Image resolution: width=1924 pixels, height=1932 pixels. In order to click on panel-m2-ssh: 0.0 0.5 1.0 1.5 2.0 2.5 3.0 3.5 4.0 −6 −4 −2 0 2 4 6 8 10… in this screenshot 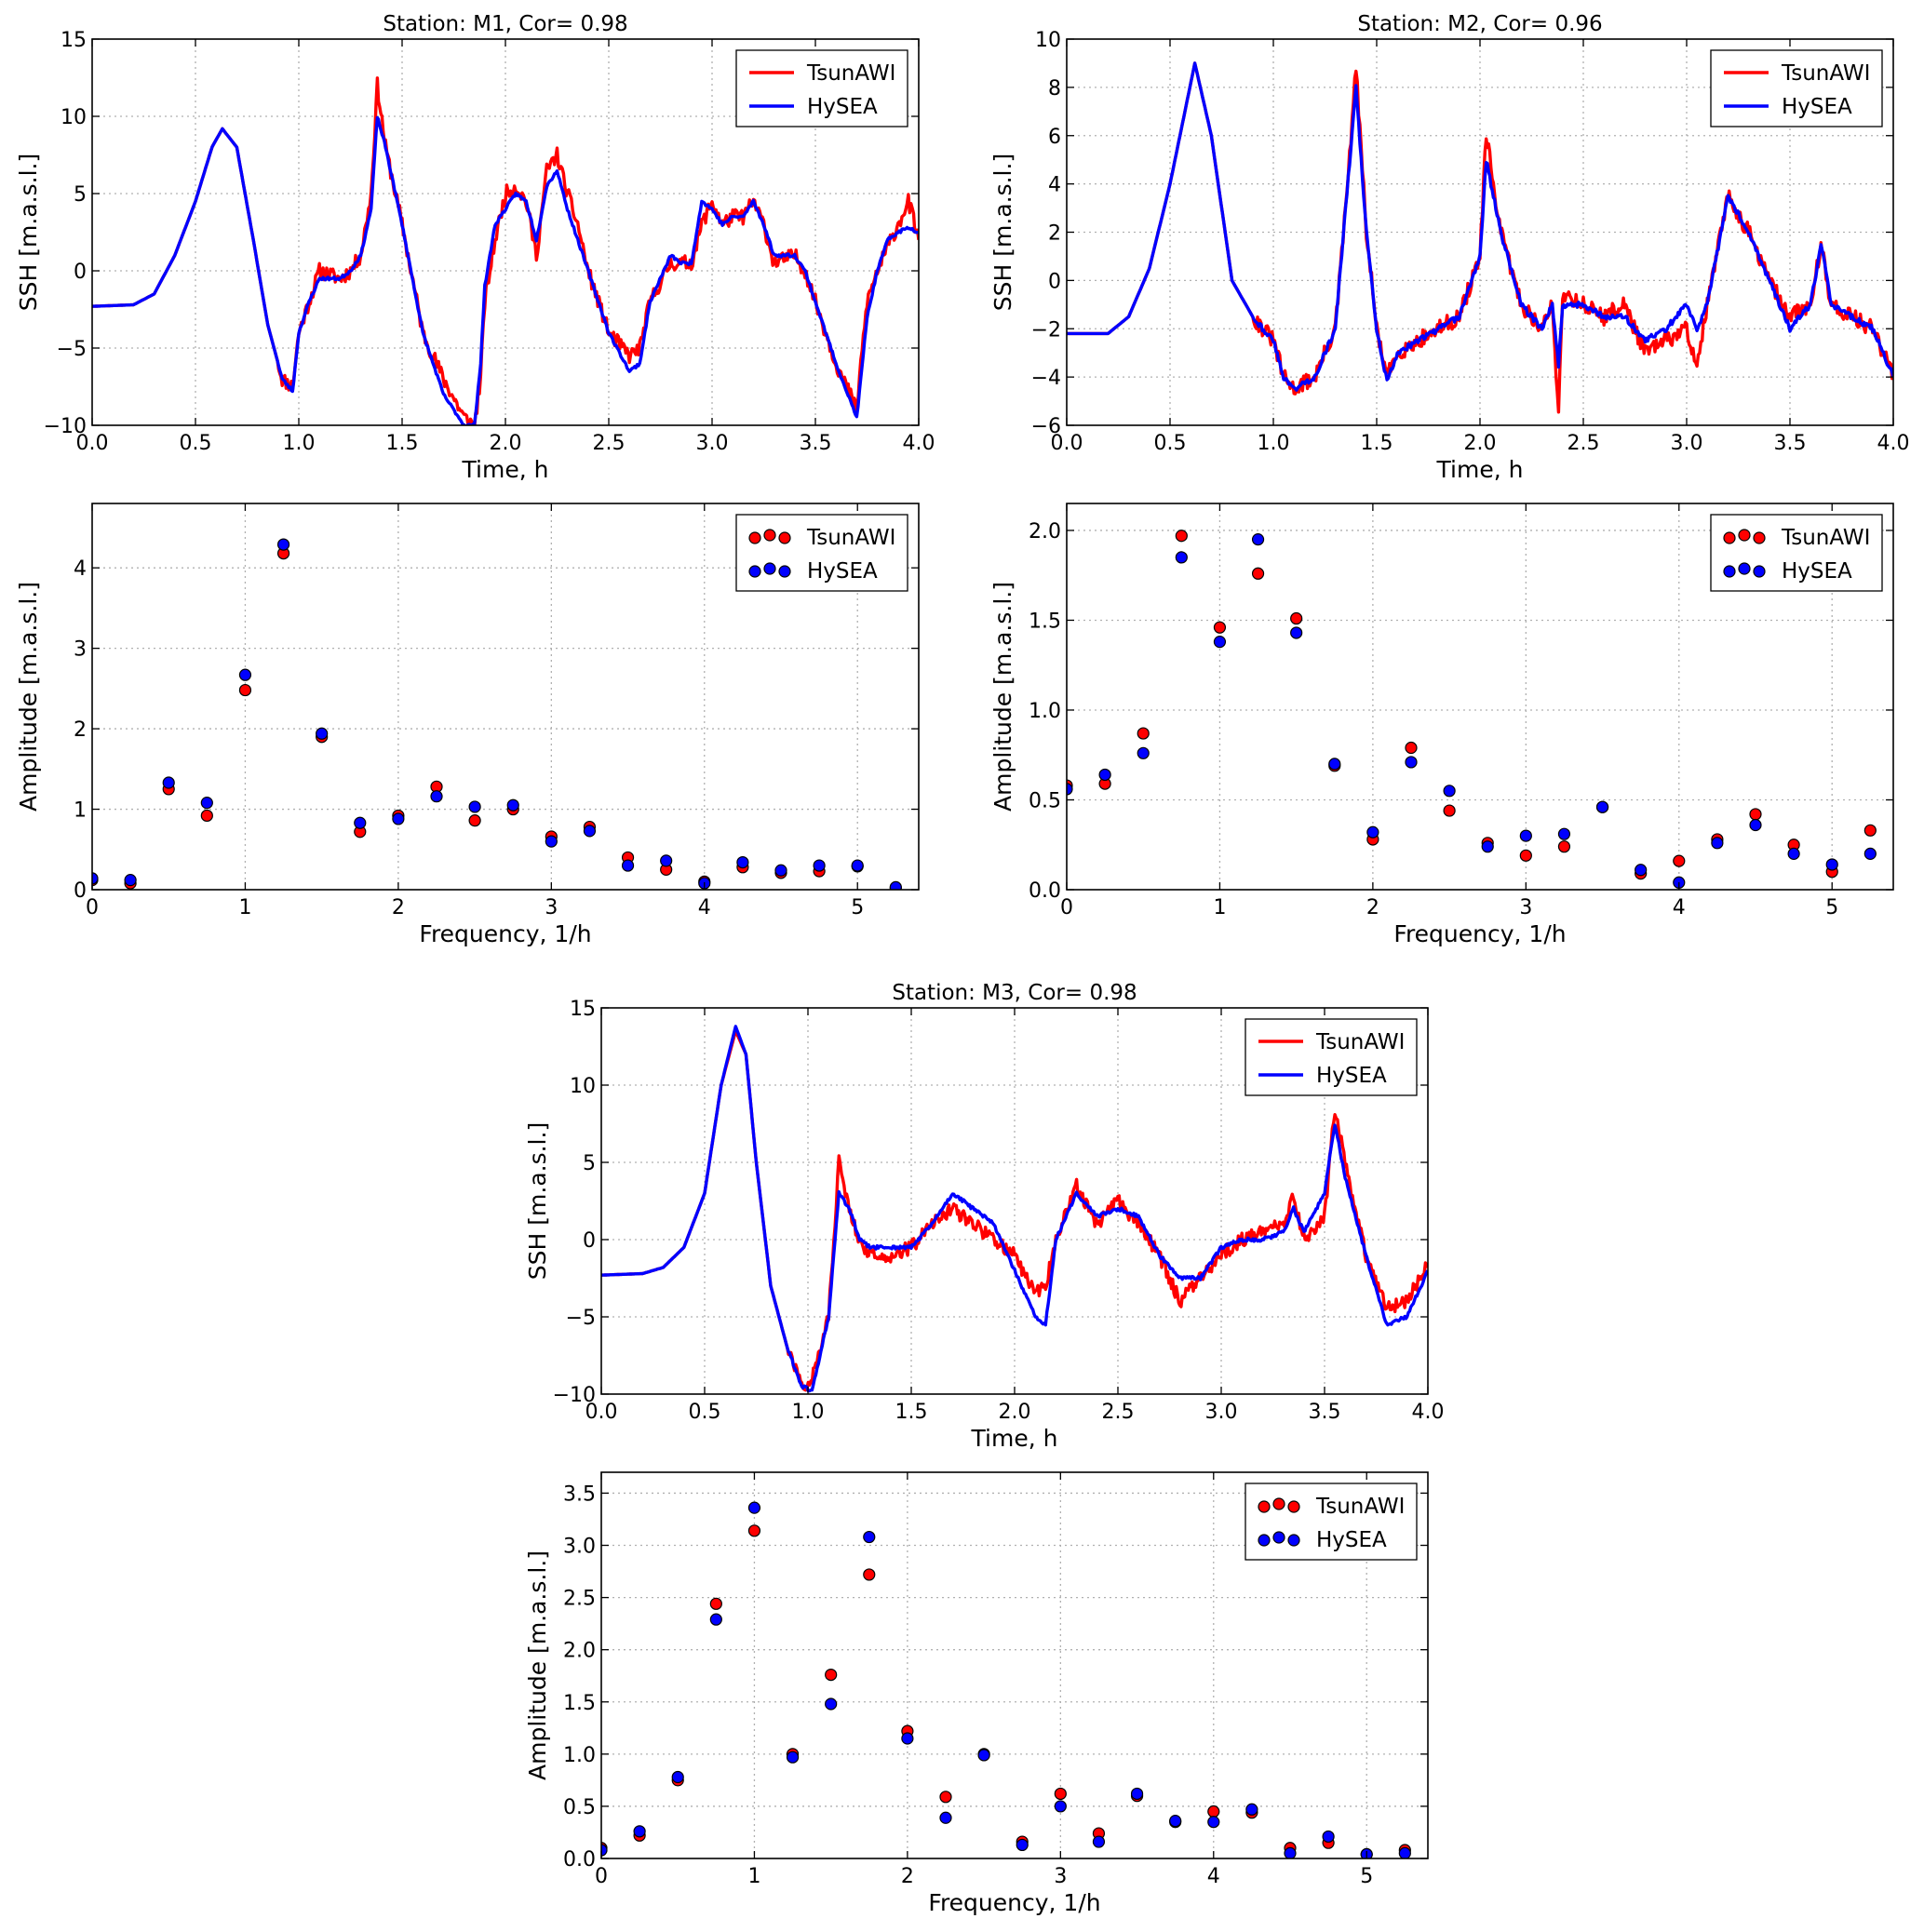, I will do `click(1449, 248)`.